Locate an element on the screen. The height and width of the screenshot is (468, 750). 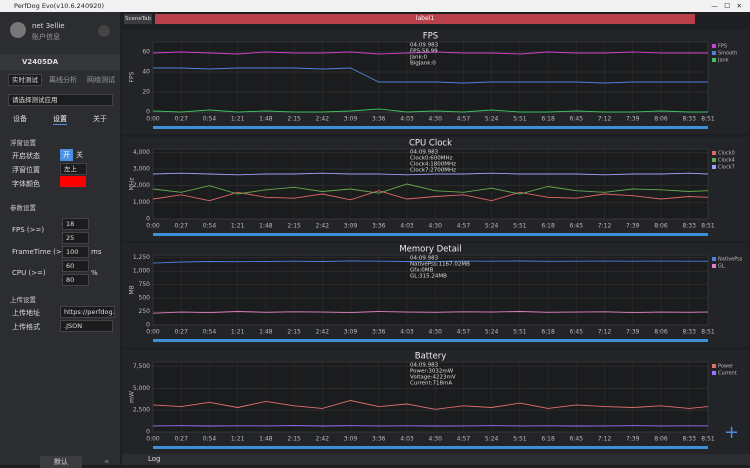
y-axis-label: MB is located at coordinates (132, 289).